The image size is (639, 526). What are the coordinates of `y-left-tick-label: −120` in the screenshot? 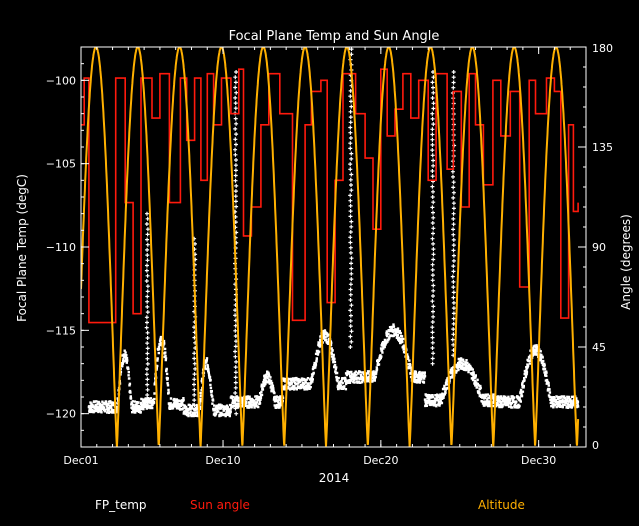 It's located at (61, 414).